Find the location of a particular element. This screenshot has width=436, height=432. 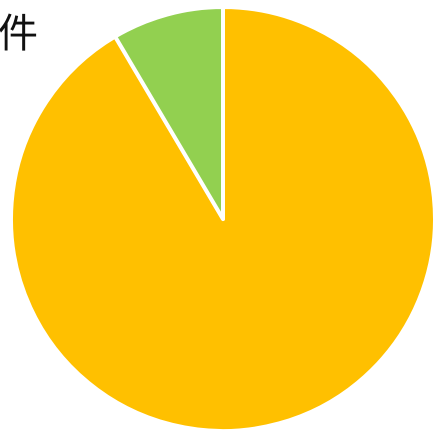

chart-title-fragment: 件 is located at coordinates (19, 34).